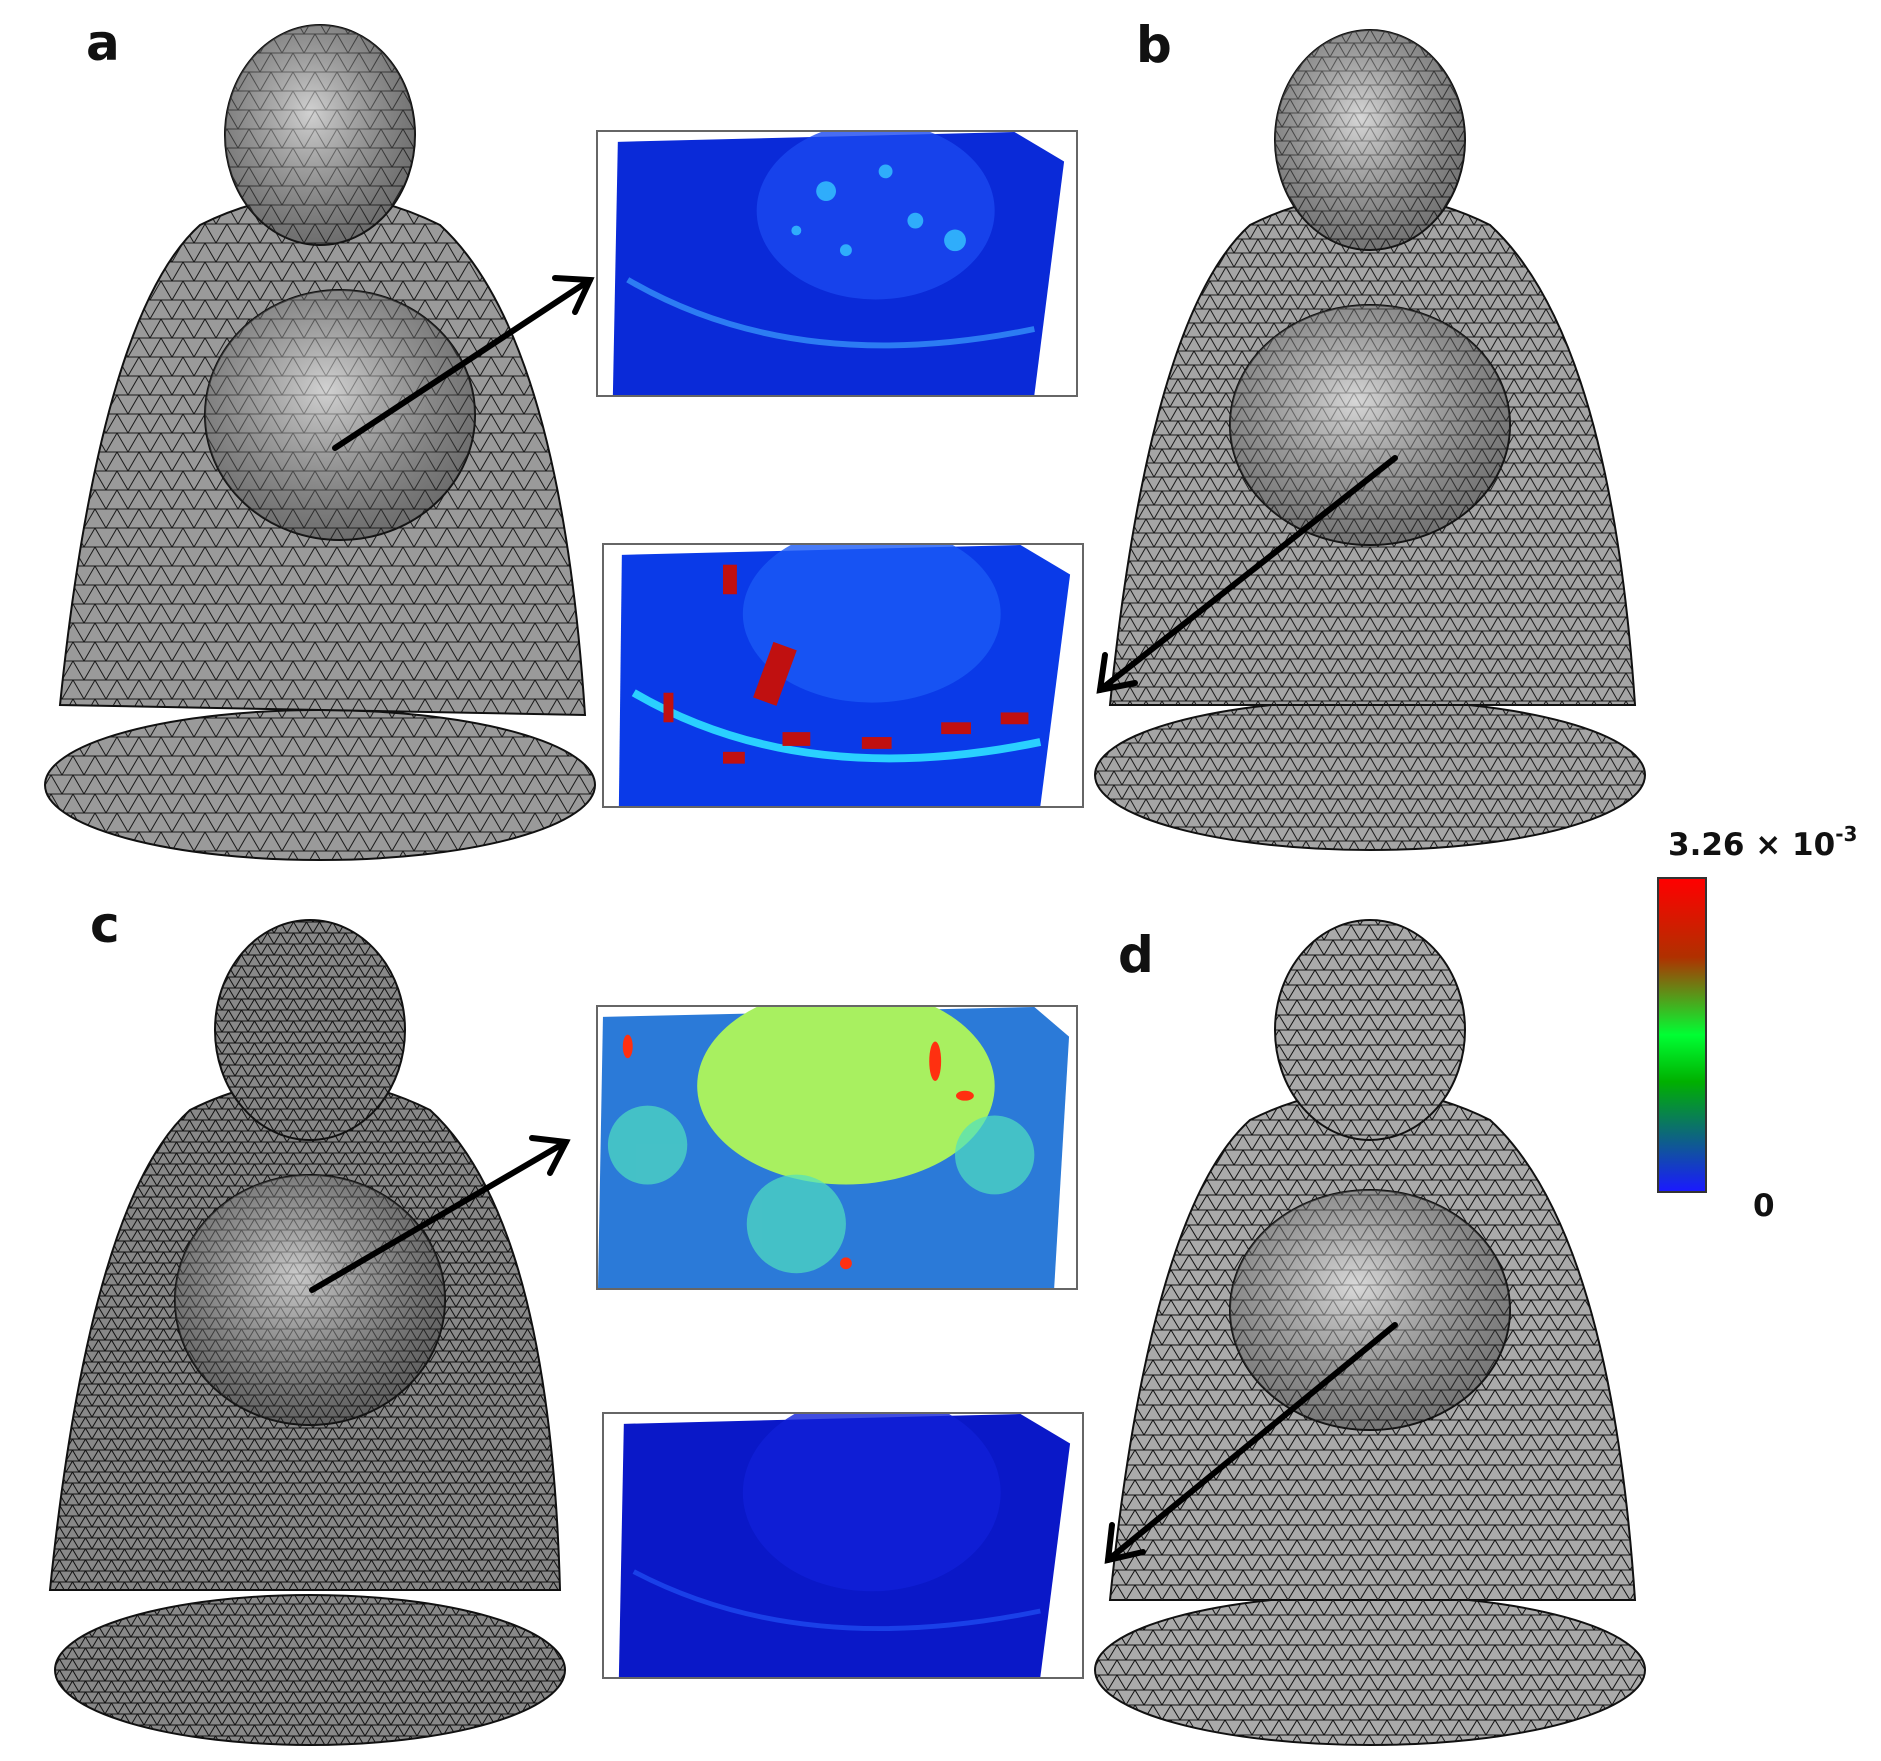 This screenshot has height=1761, width=1881. I want to click on inset-d, so click(843, 1545).